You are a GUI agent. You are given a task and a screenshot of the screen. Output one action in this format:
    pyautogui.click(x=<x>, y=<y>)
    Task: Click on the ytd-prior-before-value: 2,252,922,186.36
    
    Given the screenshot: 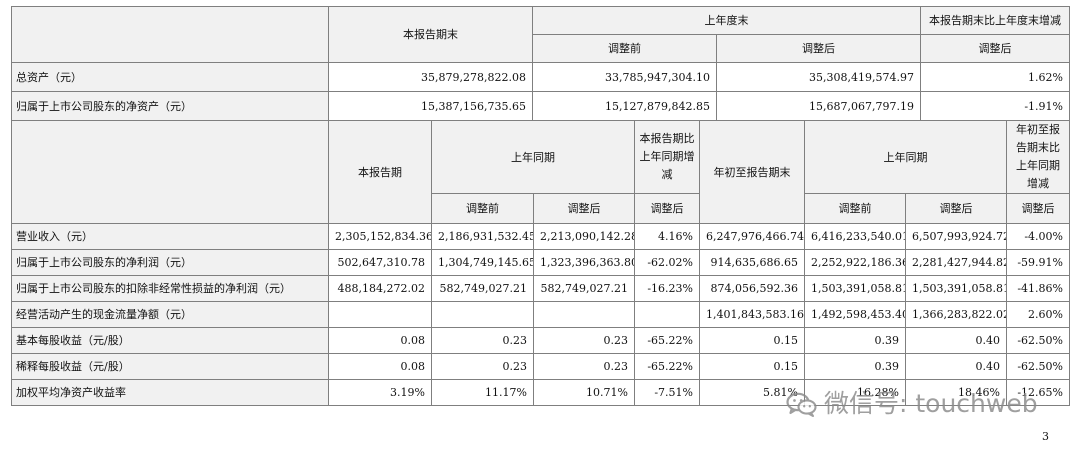 What is the action you would take?
    pyautogui.click(x=855, y=262)
    